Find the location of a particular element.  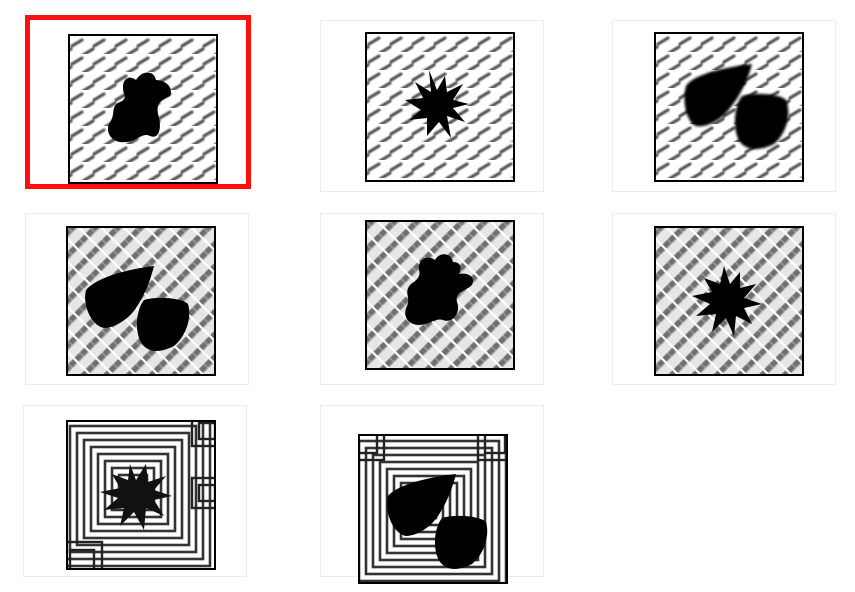

dash-pattern-rocks-image is located at coordinates (729, 107).